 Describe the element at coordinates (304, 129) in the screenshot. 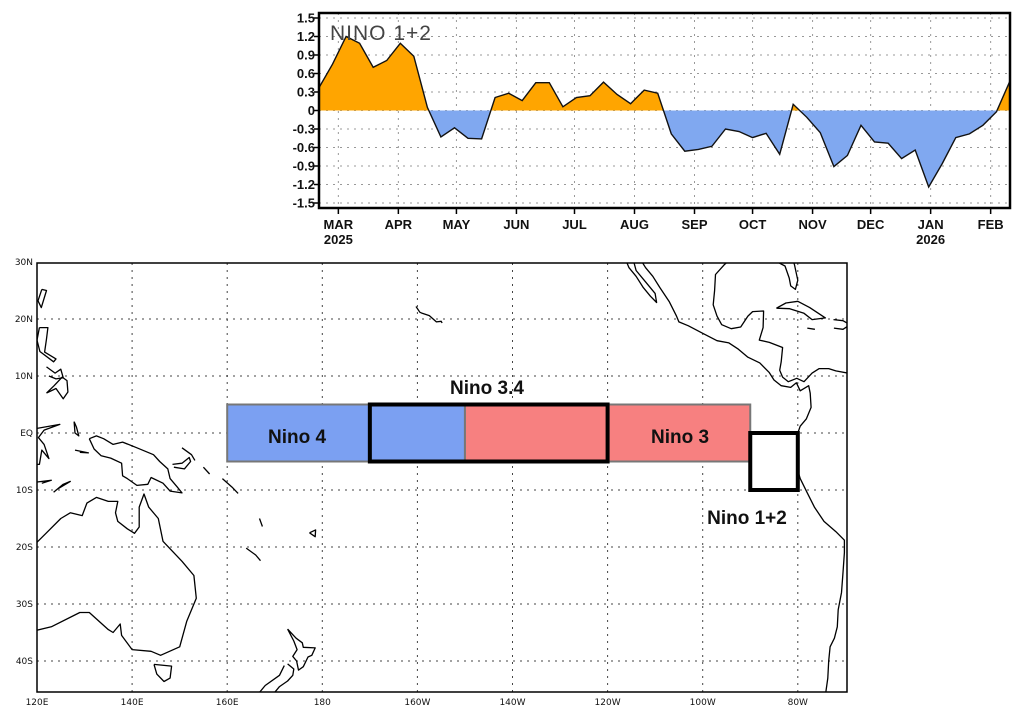

I see `y-tick-label: -0.3` at that location.